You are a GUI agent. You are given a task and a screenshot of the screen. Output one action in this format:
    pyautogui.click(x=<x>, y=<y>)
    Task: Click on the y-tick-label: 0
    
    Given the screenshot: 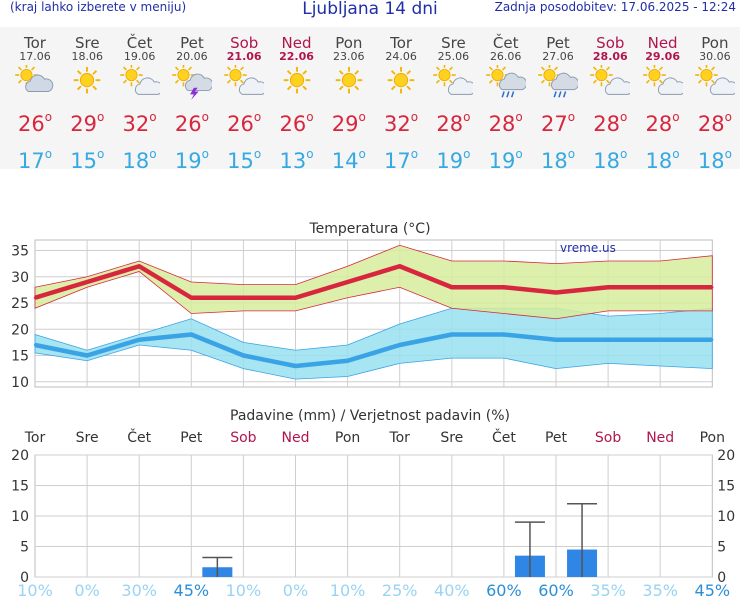 What is the action you would take?
    pyautogui.click(x=24, y=578)
    